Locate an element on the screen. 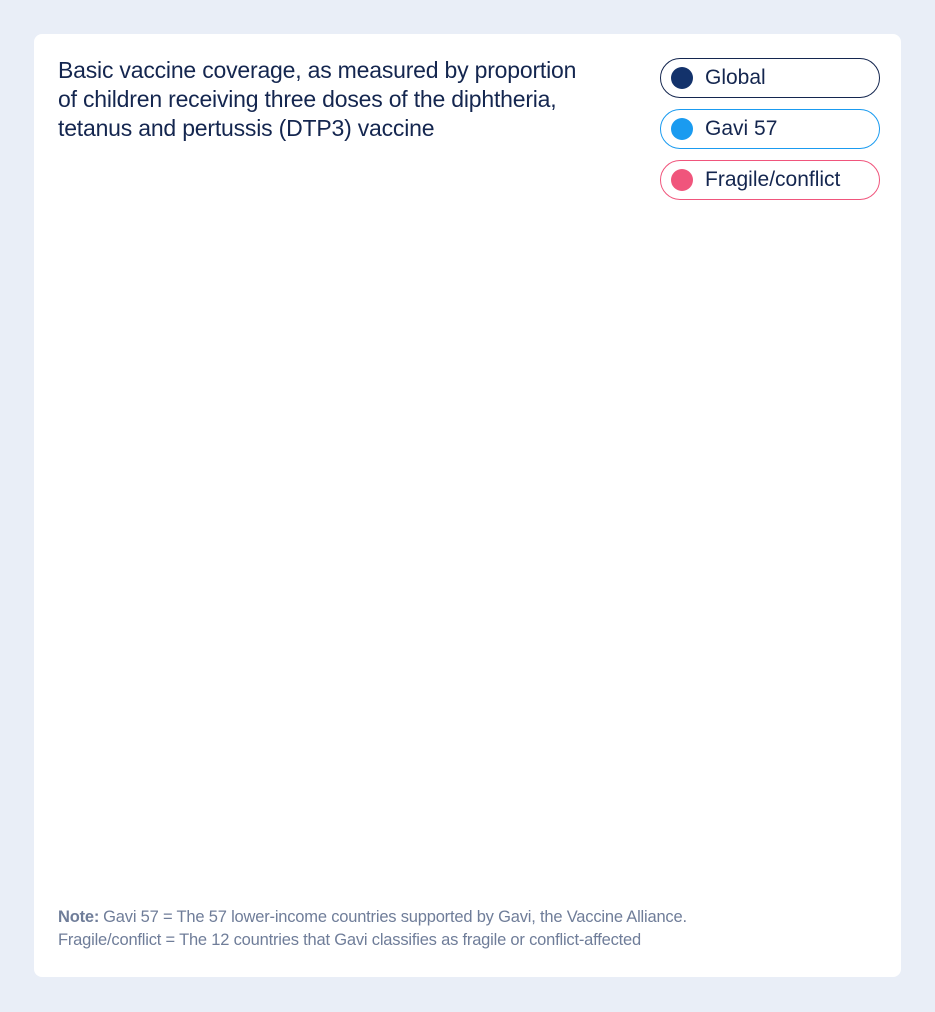 Image resolution: width=935 pixels, height=1012 pixels. legend: Global Gavi 57 Fragile/conflict is located at coordinates (770, 134).